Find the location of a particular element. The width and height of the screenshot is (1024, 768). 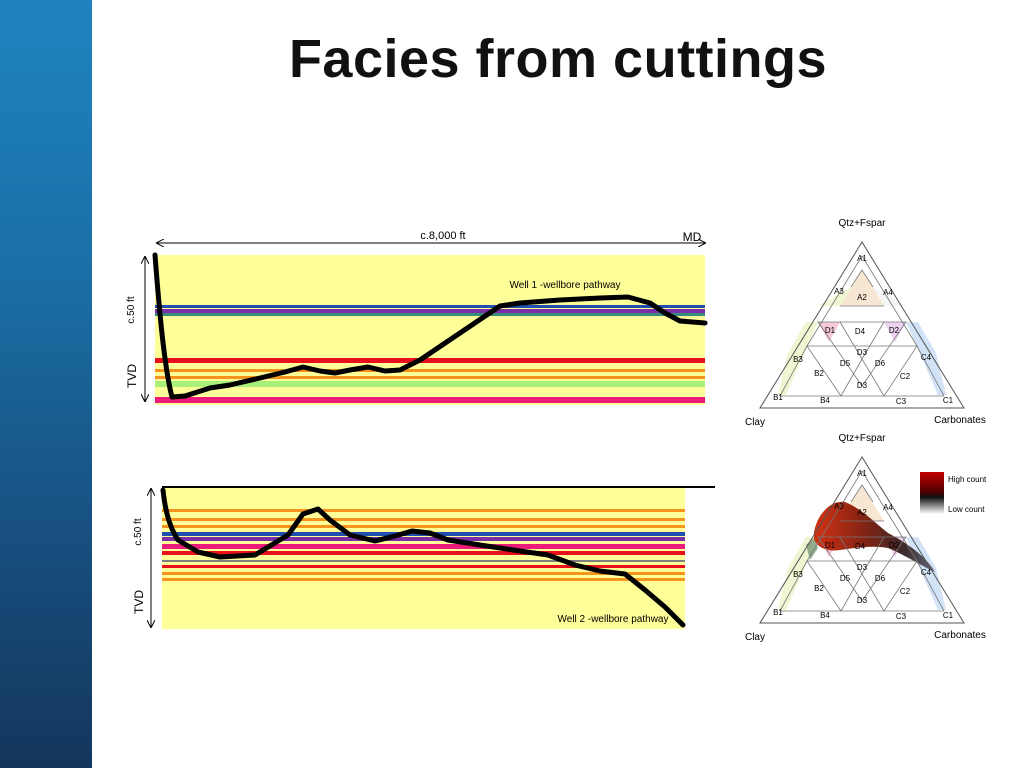

ternary1-zone-b3 is located at coordinates (798, 358).